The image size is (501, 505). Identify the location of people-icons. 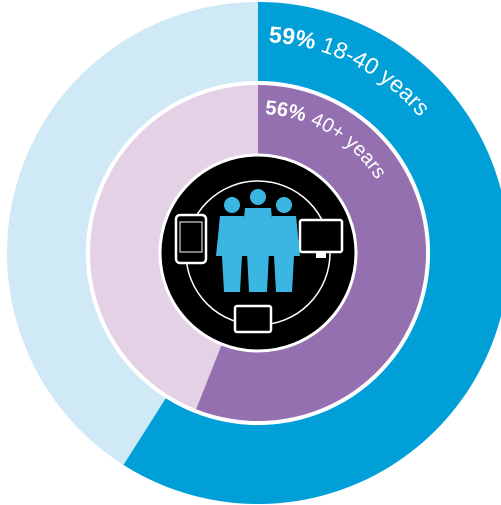
(258, 240).